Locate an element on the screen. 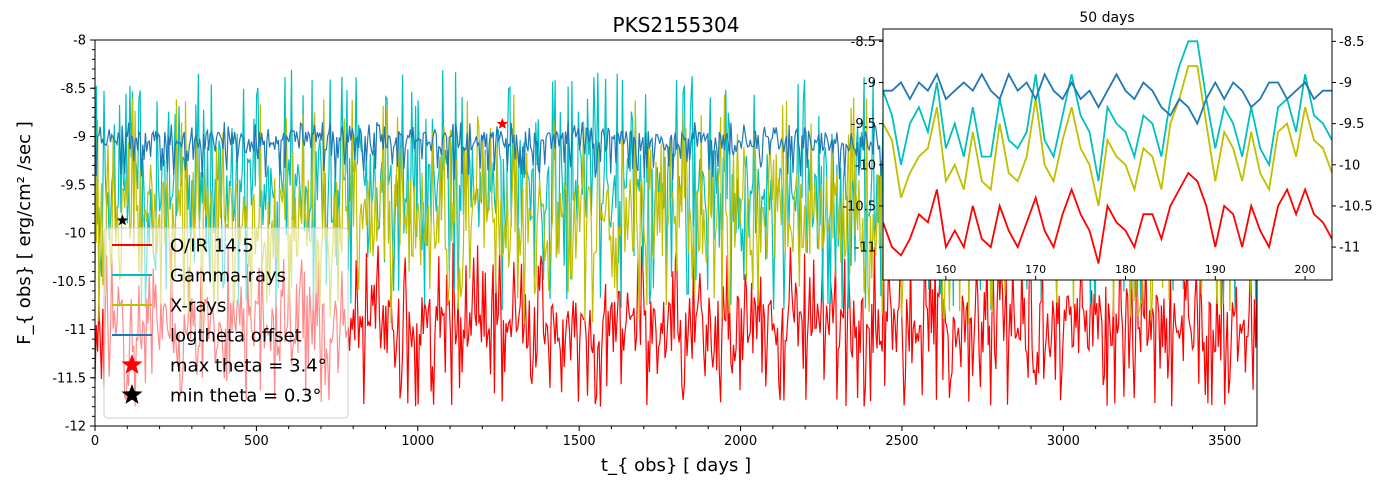 The image size is (1389, 488). x-axis-label: t_{ obs} [ days ] is located at coordinates (676, 465).